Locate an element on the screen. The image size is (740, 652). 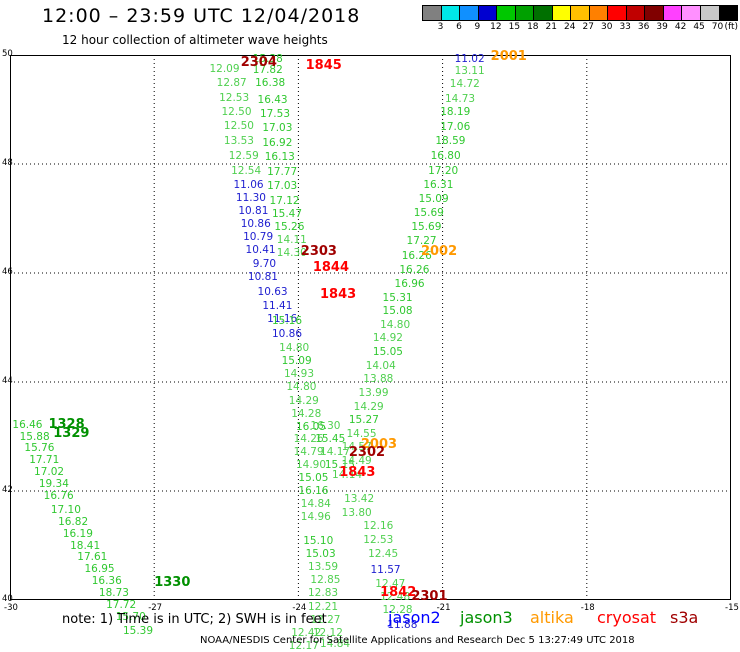
satellite-legend-jason2: jason2 is located at coordinates (414, 617).